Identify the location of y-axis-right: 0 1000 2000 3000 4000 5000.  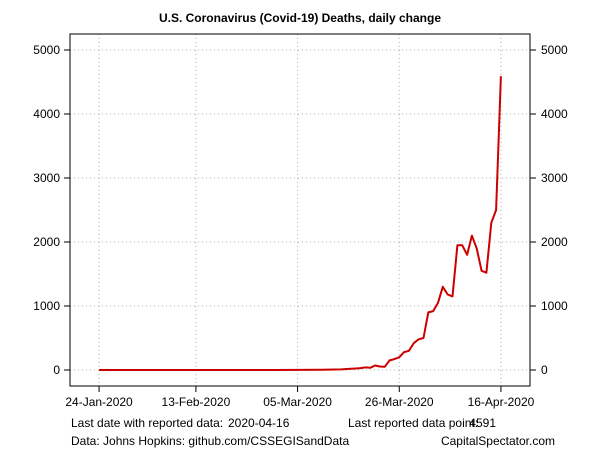
(549, 210).